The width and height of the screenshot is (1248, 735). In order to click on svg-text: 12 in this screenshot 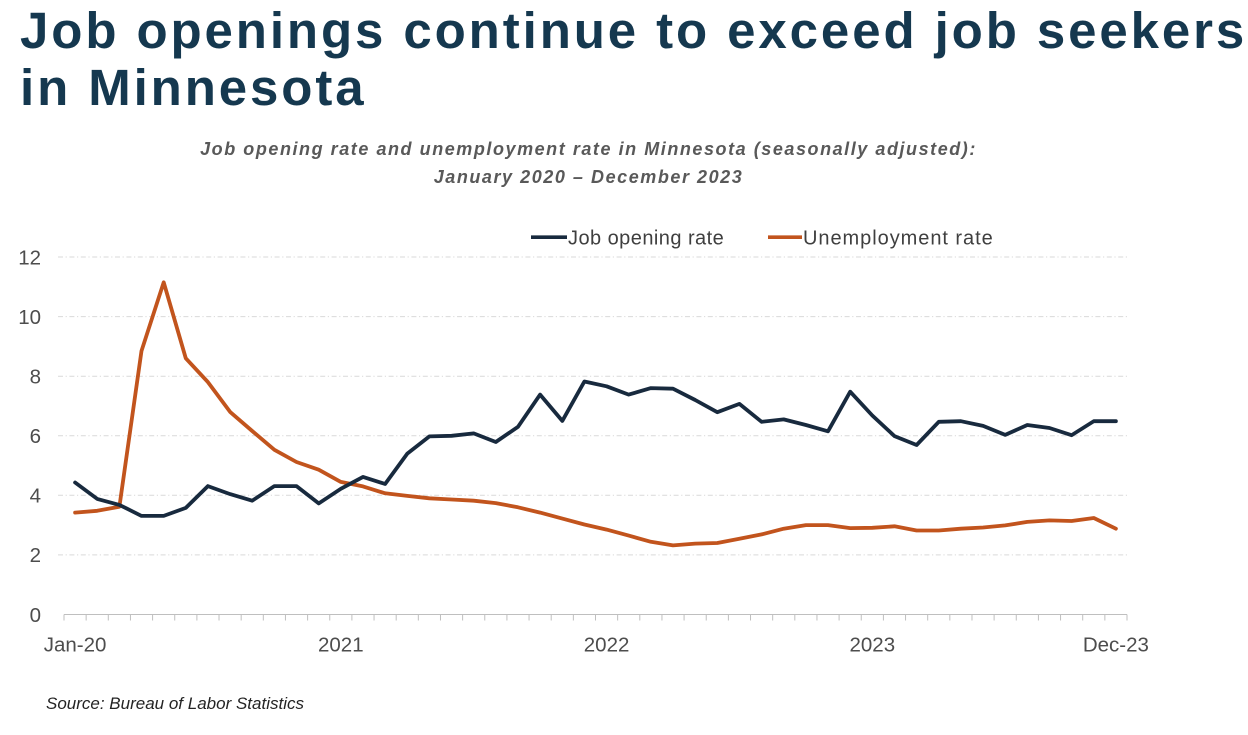, I will do `click(29, 257)`.